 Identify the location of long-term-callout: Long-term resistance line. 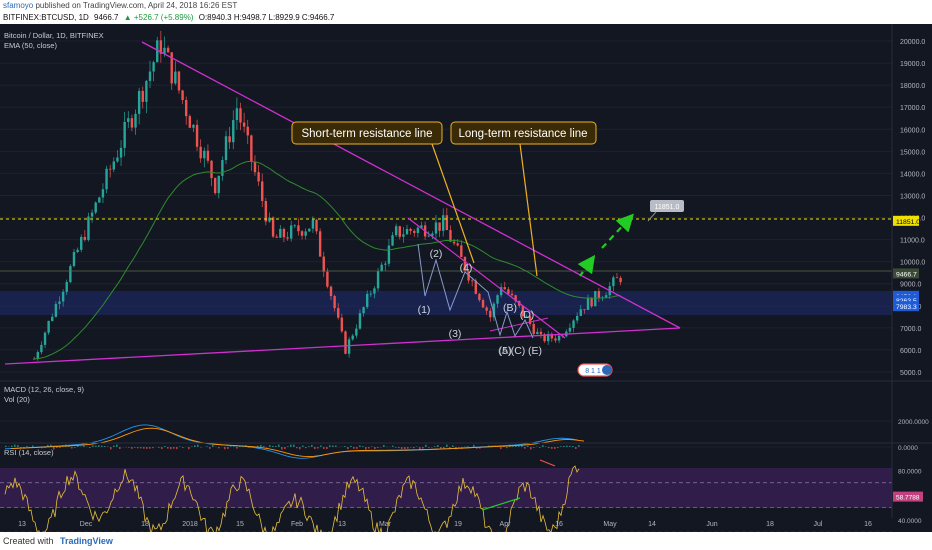
(523, 133).